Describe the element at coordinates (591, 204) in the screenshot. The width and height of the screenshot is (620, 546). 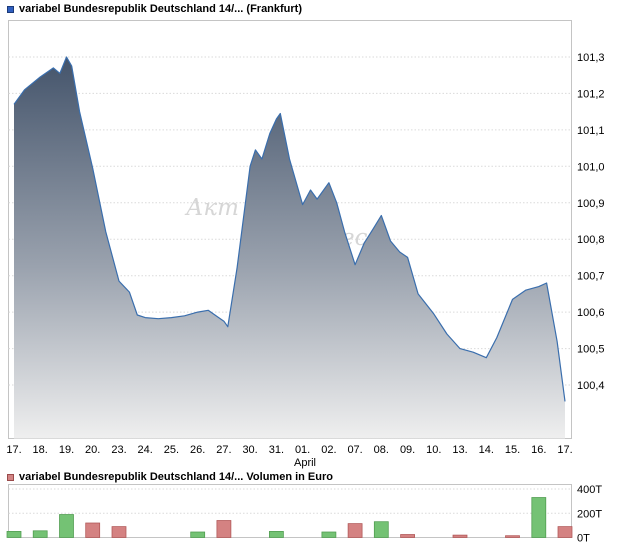
I see `svg-text: 100,9` at that location.